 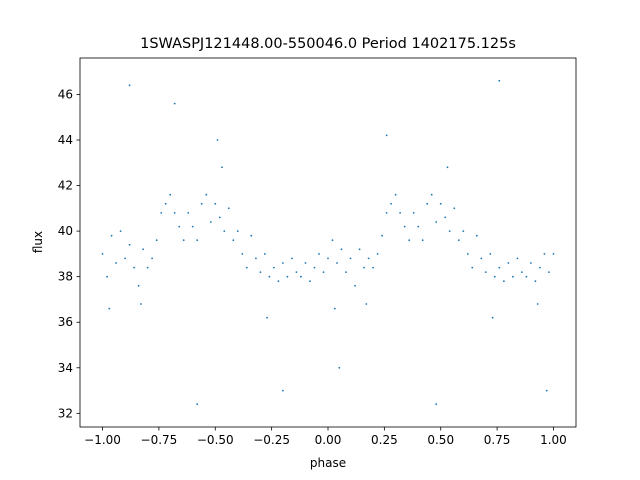 What do you see at coordinates (69, 253) in the screenshot?
I see `y-axis: 32 34 36 38 40 42 44 46` at bounding box center [69, 253].